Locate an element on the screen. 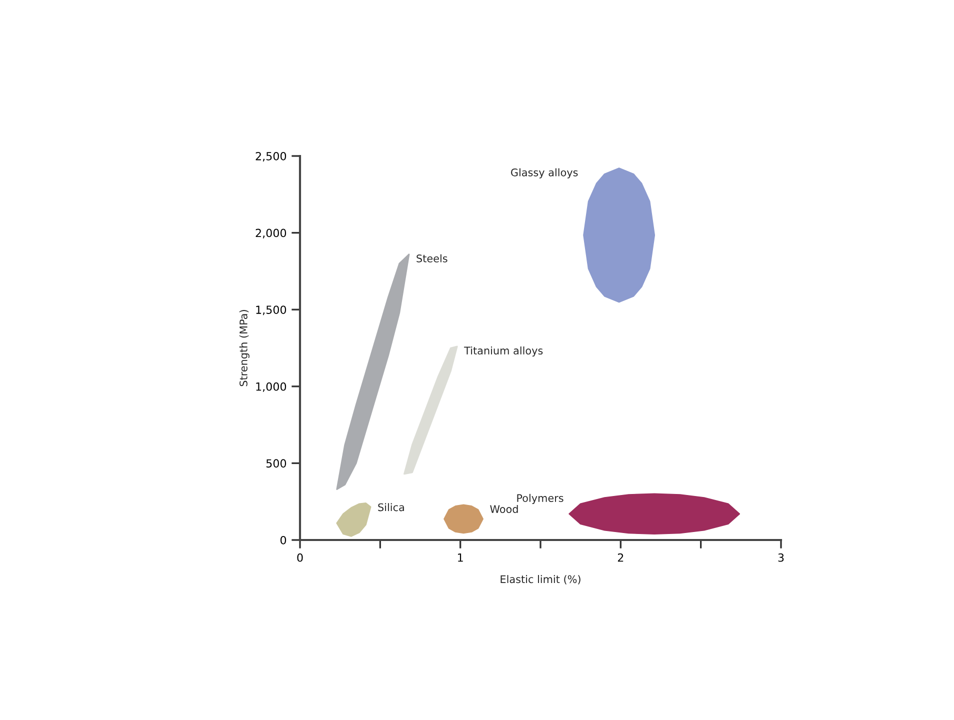  y-tick-label: 2,000 is located at coordinates (271, 233).